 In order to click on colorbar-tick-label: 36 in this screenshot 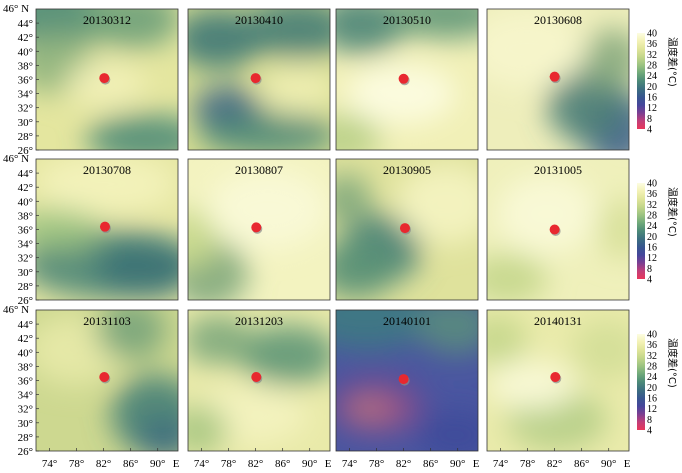, I will do `click(652, 345)`.